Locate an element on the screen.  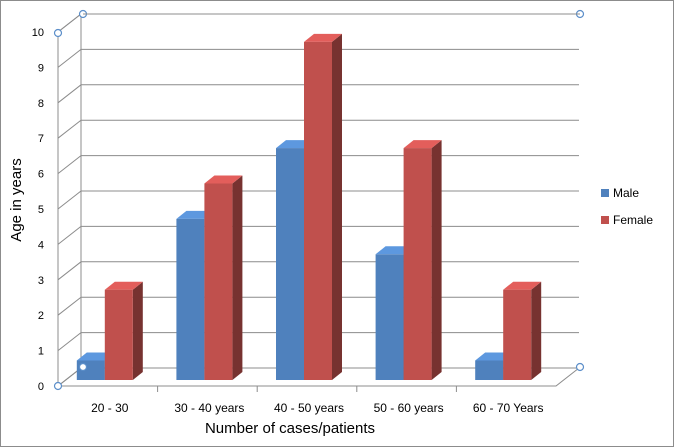
y-tick-label: 6 is located at coordinates (41, 175).